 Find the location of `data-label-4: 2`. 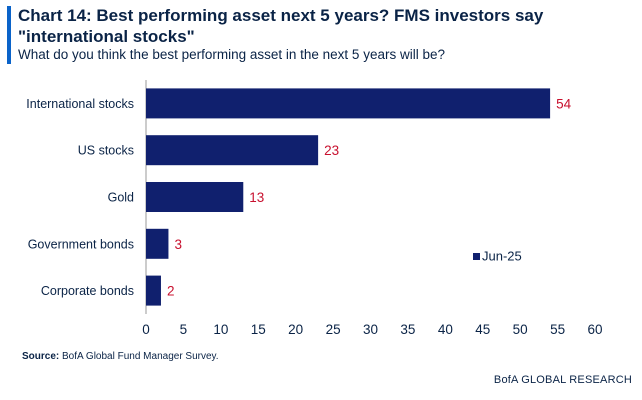

data-label-4: 2 is located at coordinates (171, 291).